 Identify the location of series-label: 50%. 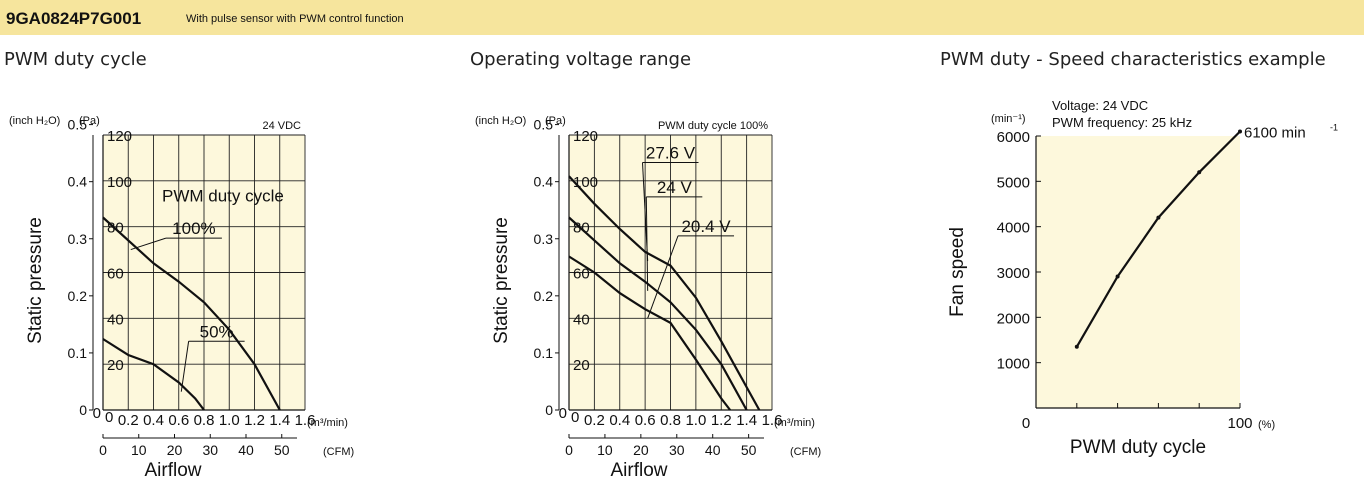
(217, 331).